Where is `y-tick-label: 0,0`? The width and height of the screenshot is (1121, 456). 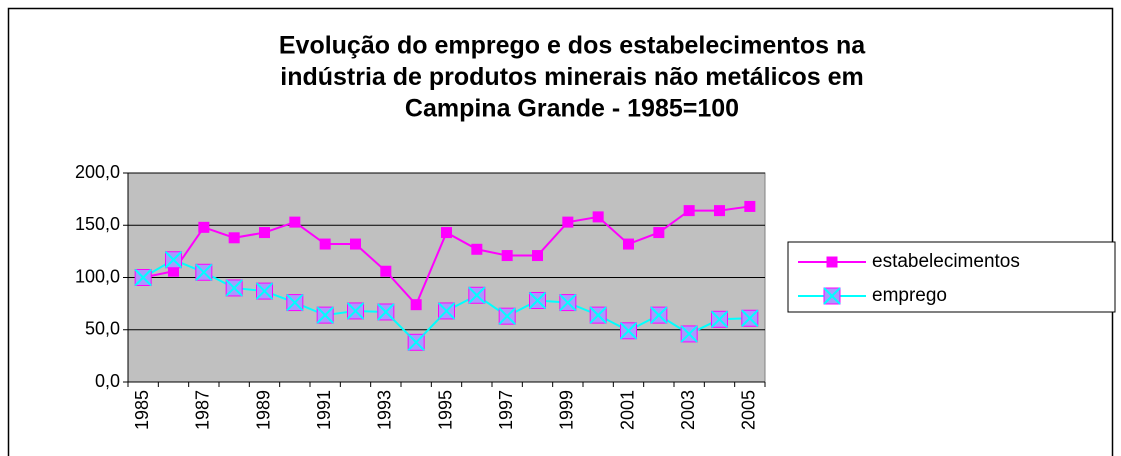 y-tick-label: 0,0 is located at coordinates (107, 381).